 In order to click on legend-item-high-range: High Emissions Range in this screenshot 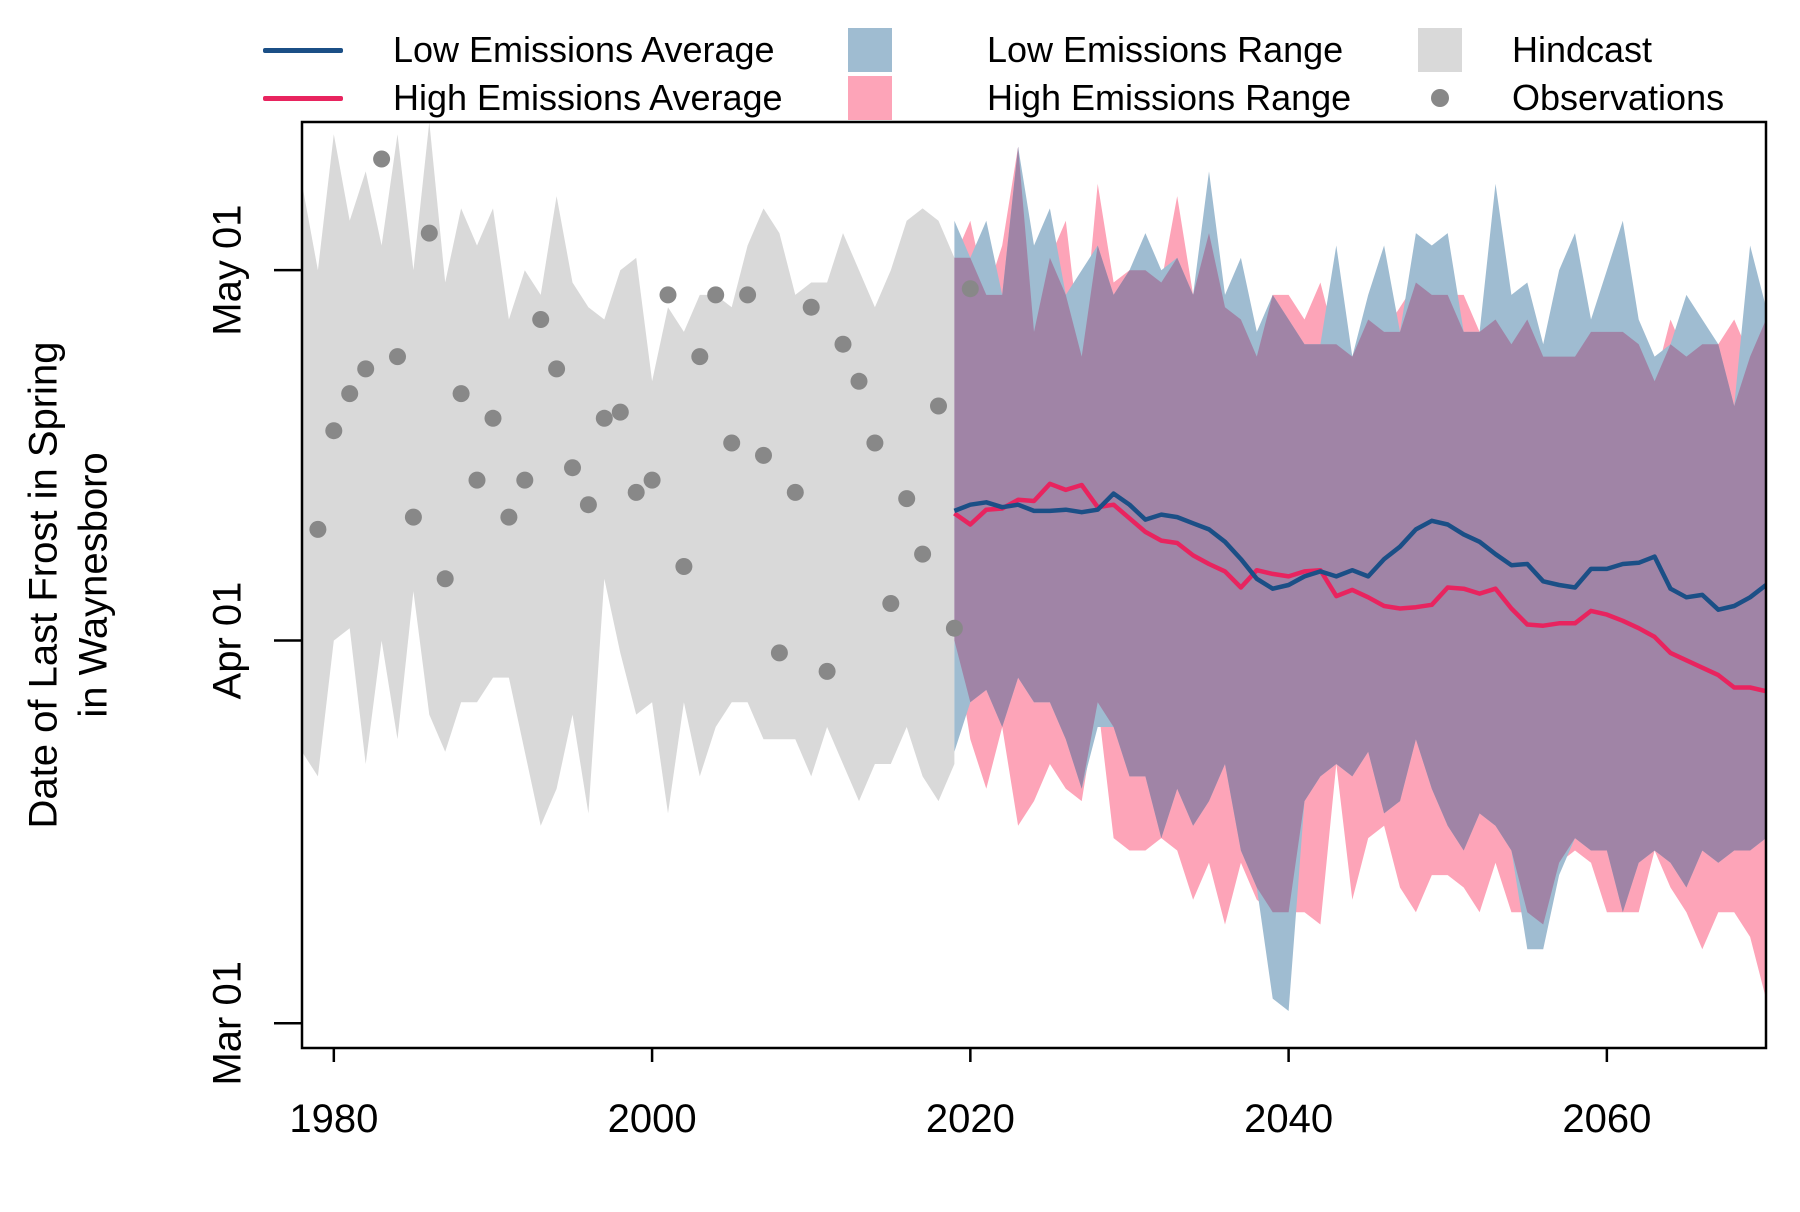, I will do `click(1099, 98)`.